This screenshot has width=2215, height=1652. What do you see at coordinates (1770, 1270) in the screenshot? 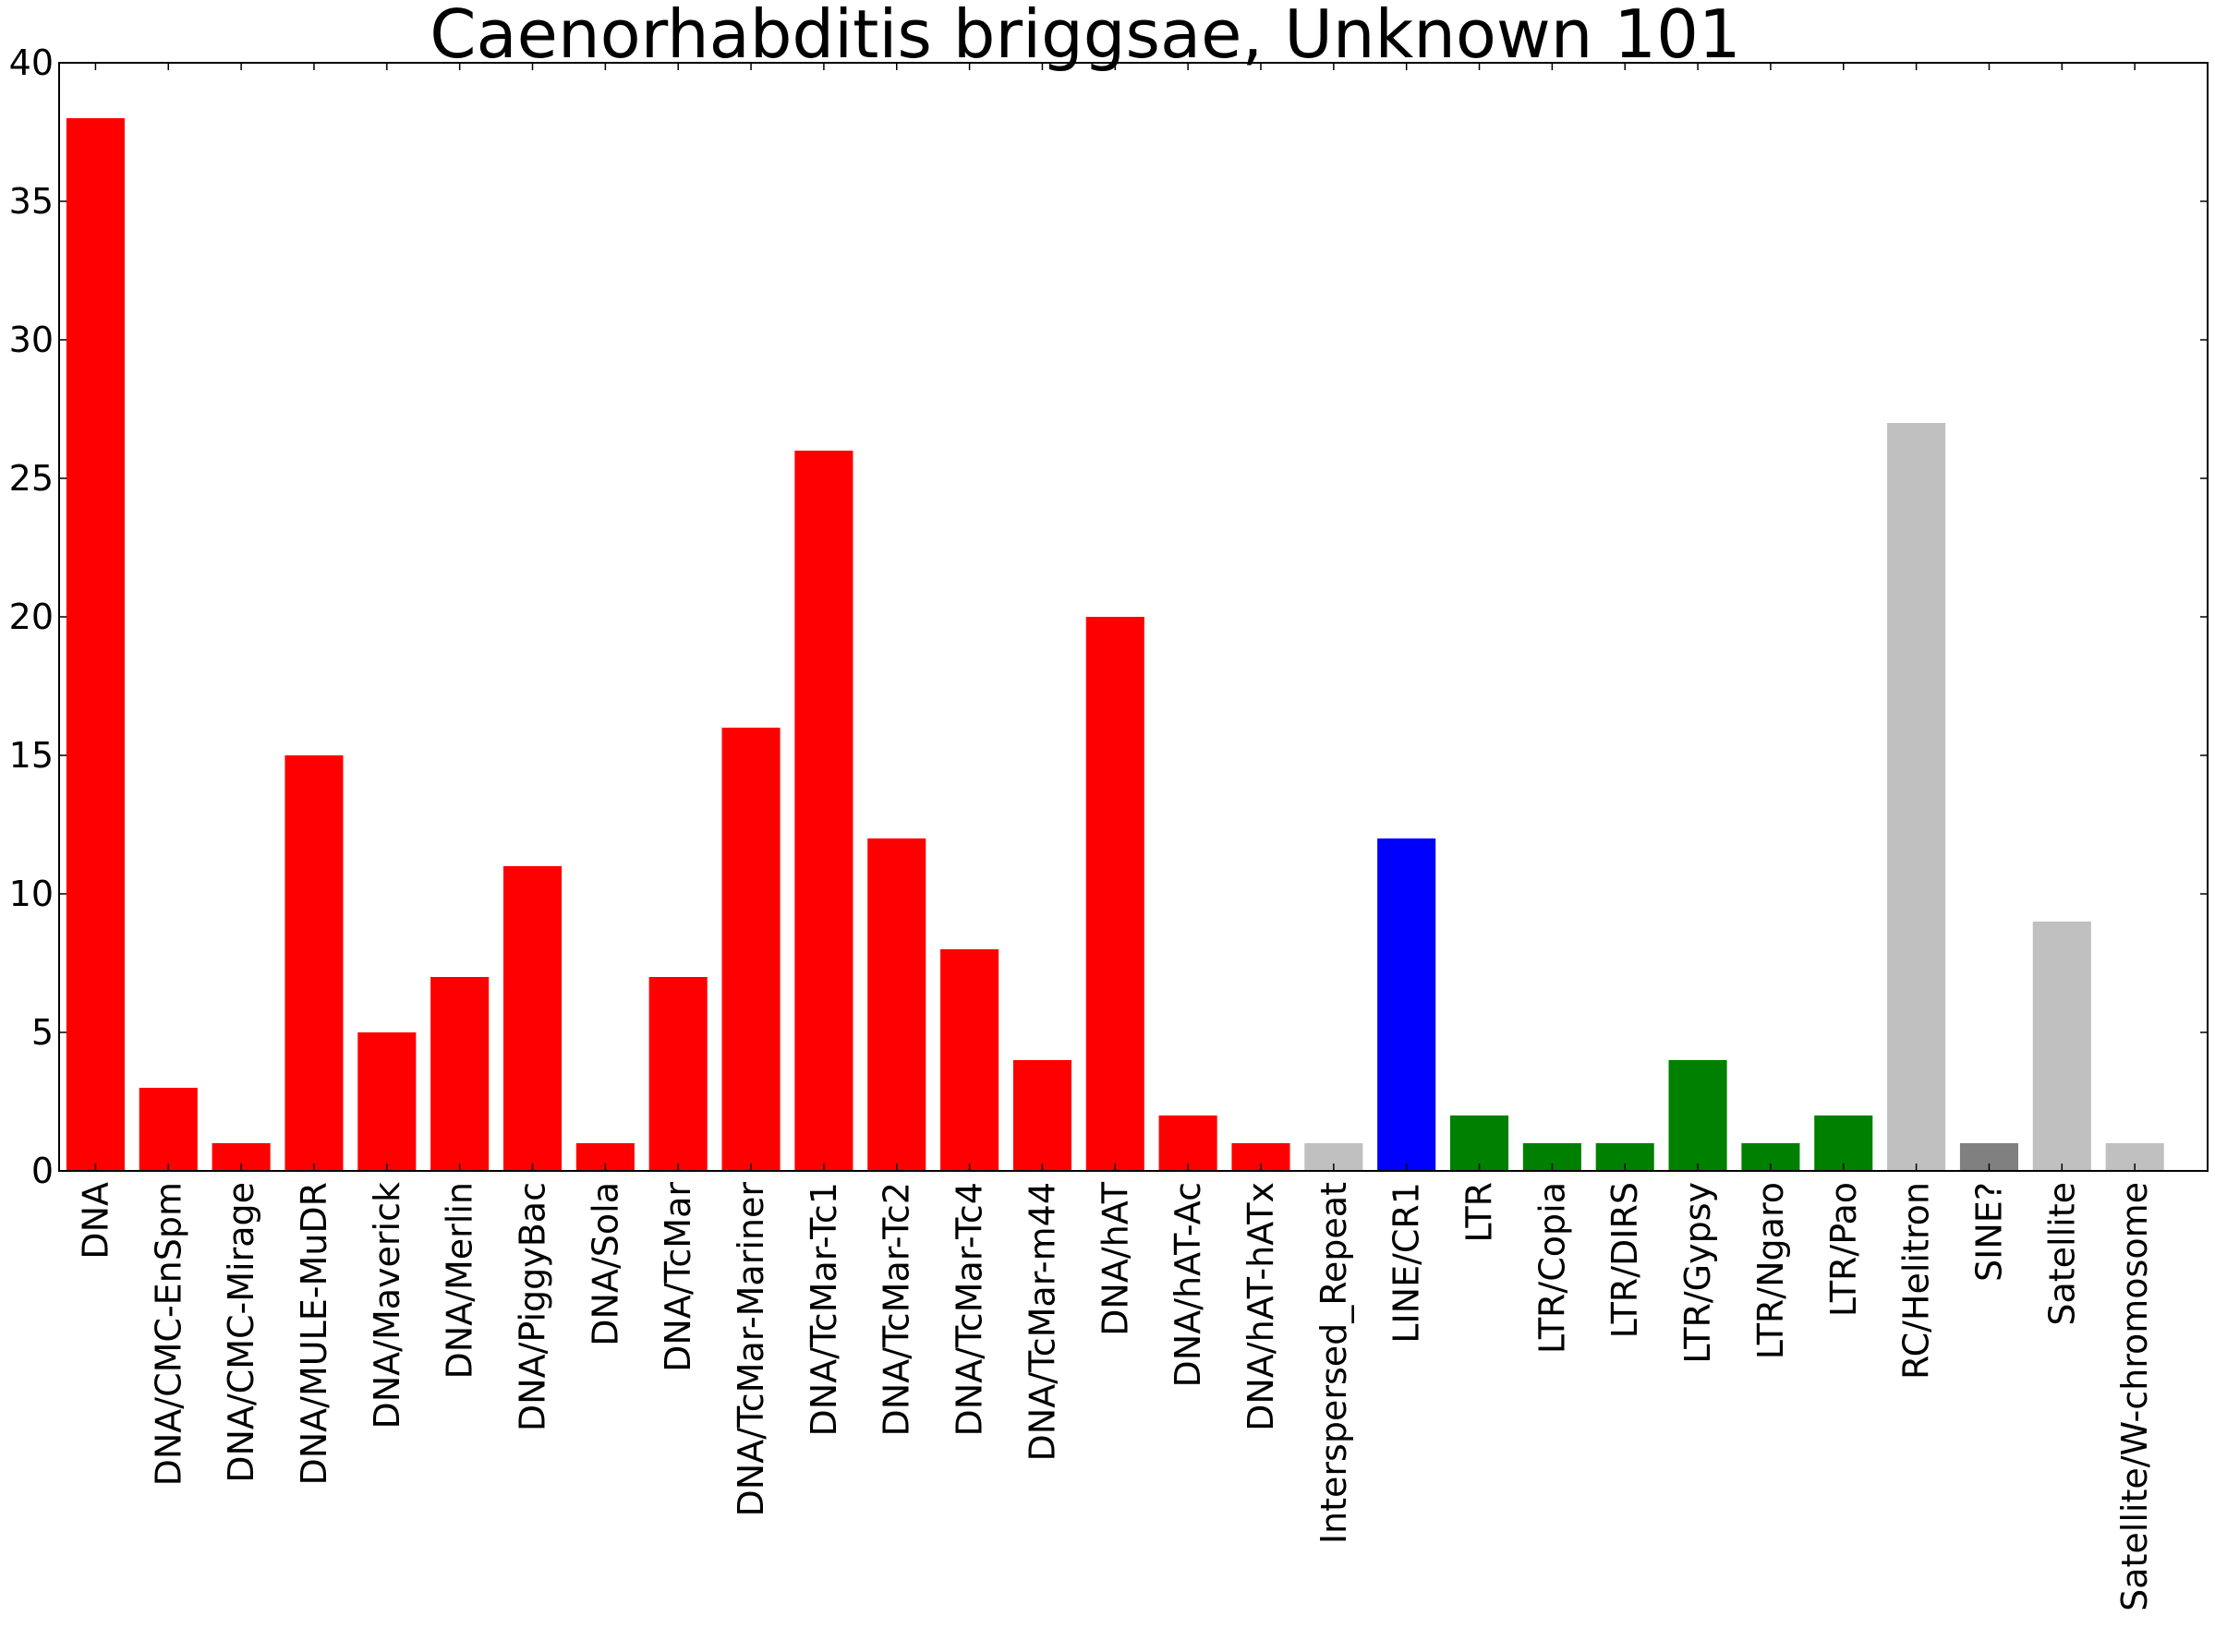
I see `x-tick-label-23: LTR/Ngaro` at bounding box center [1770, 1270].